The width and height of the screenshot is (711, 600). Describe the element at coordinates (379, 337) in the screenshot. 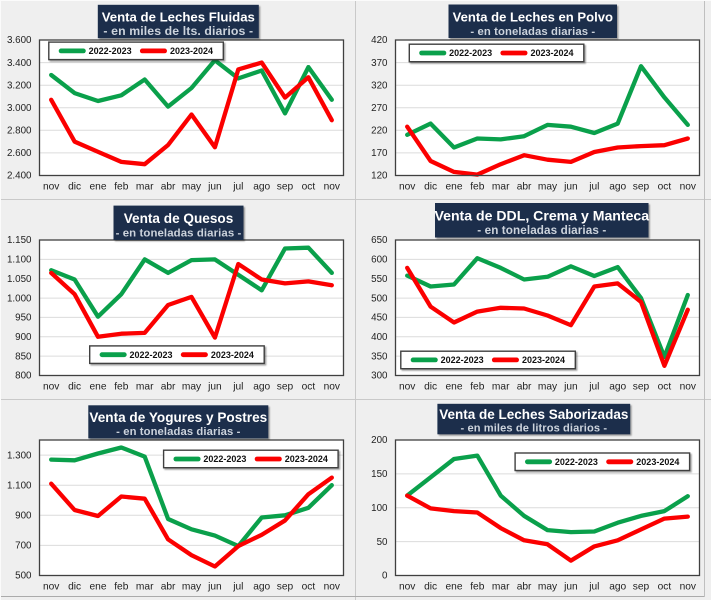

I see `svg-text: 400` at that location.